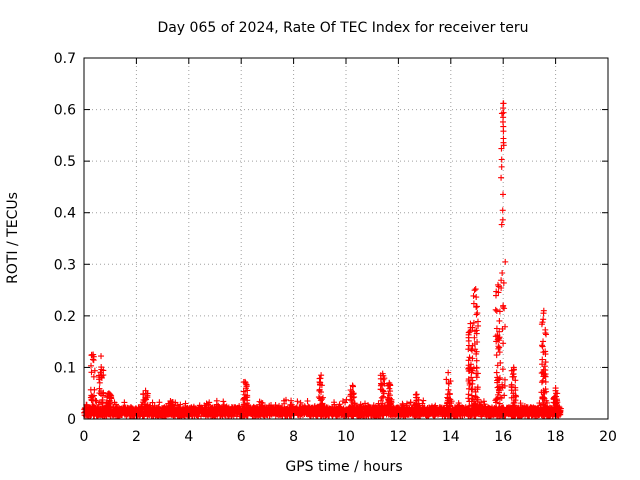 The height and width of the screenshot is (480, 640). I want to click on y-tick-label: 0.3, so click(65, 265).